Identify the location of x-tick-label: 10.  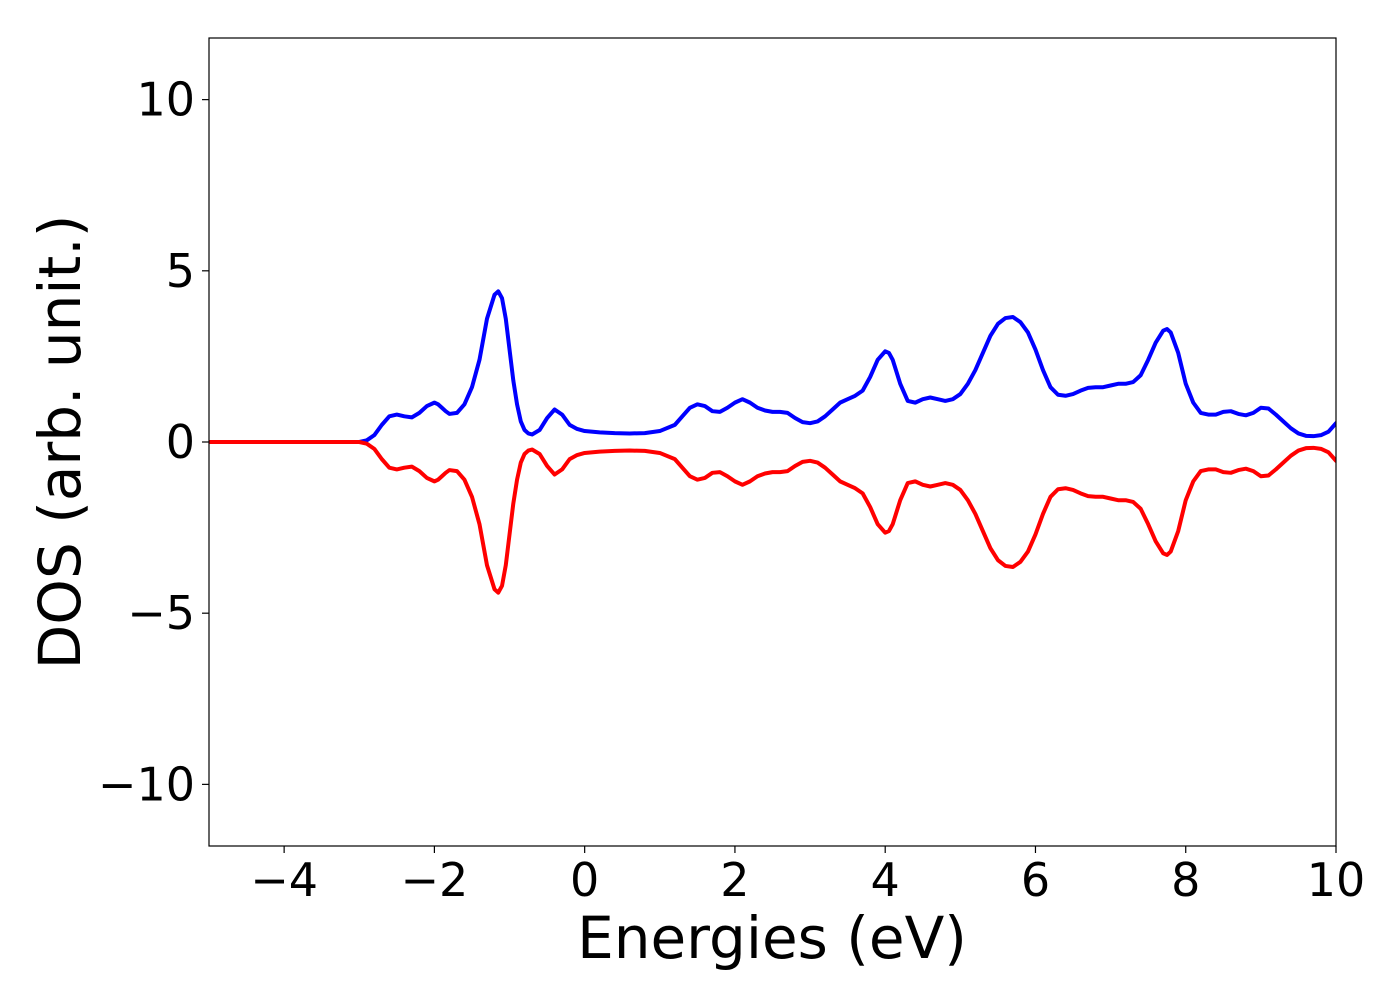
(1336, 880).